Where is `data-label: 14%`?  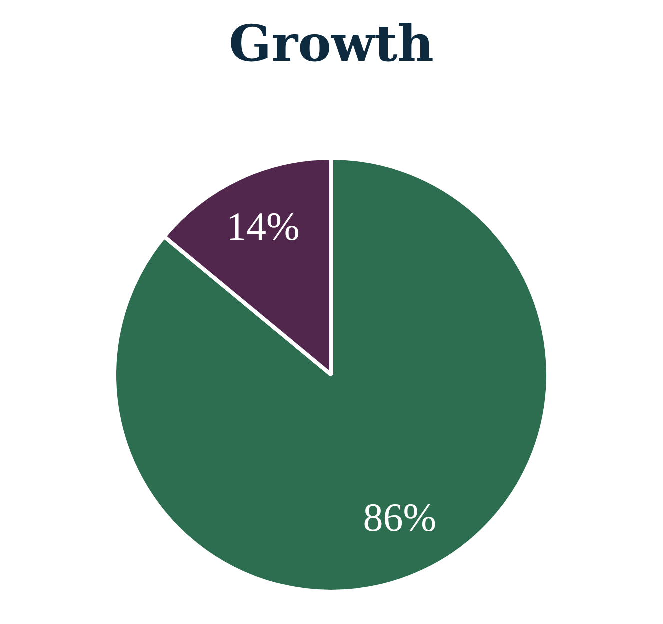 data-label: 14% is located at coordinates (263, 227).